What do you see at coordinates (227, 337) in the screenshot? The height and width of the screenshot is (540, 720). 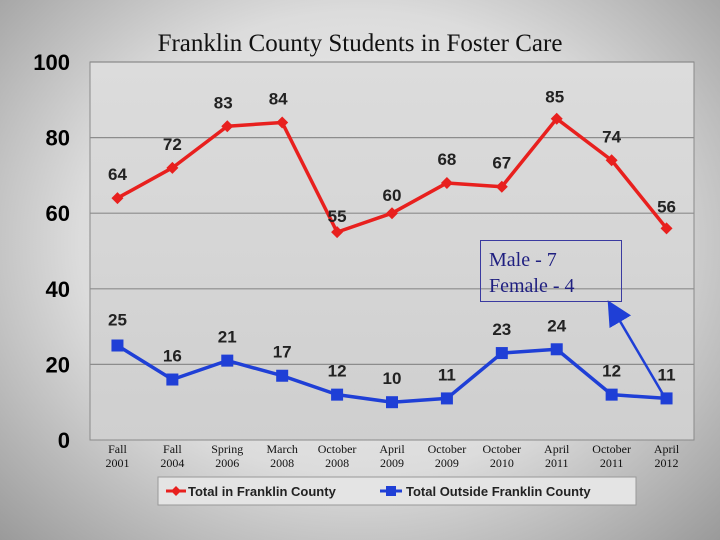 I see `data-label-total-outside-franklin-county: 21` at bounding box center [227, 337].